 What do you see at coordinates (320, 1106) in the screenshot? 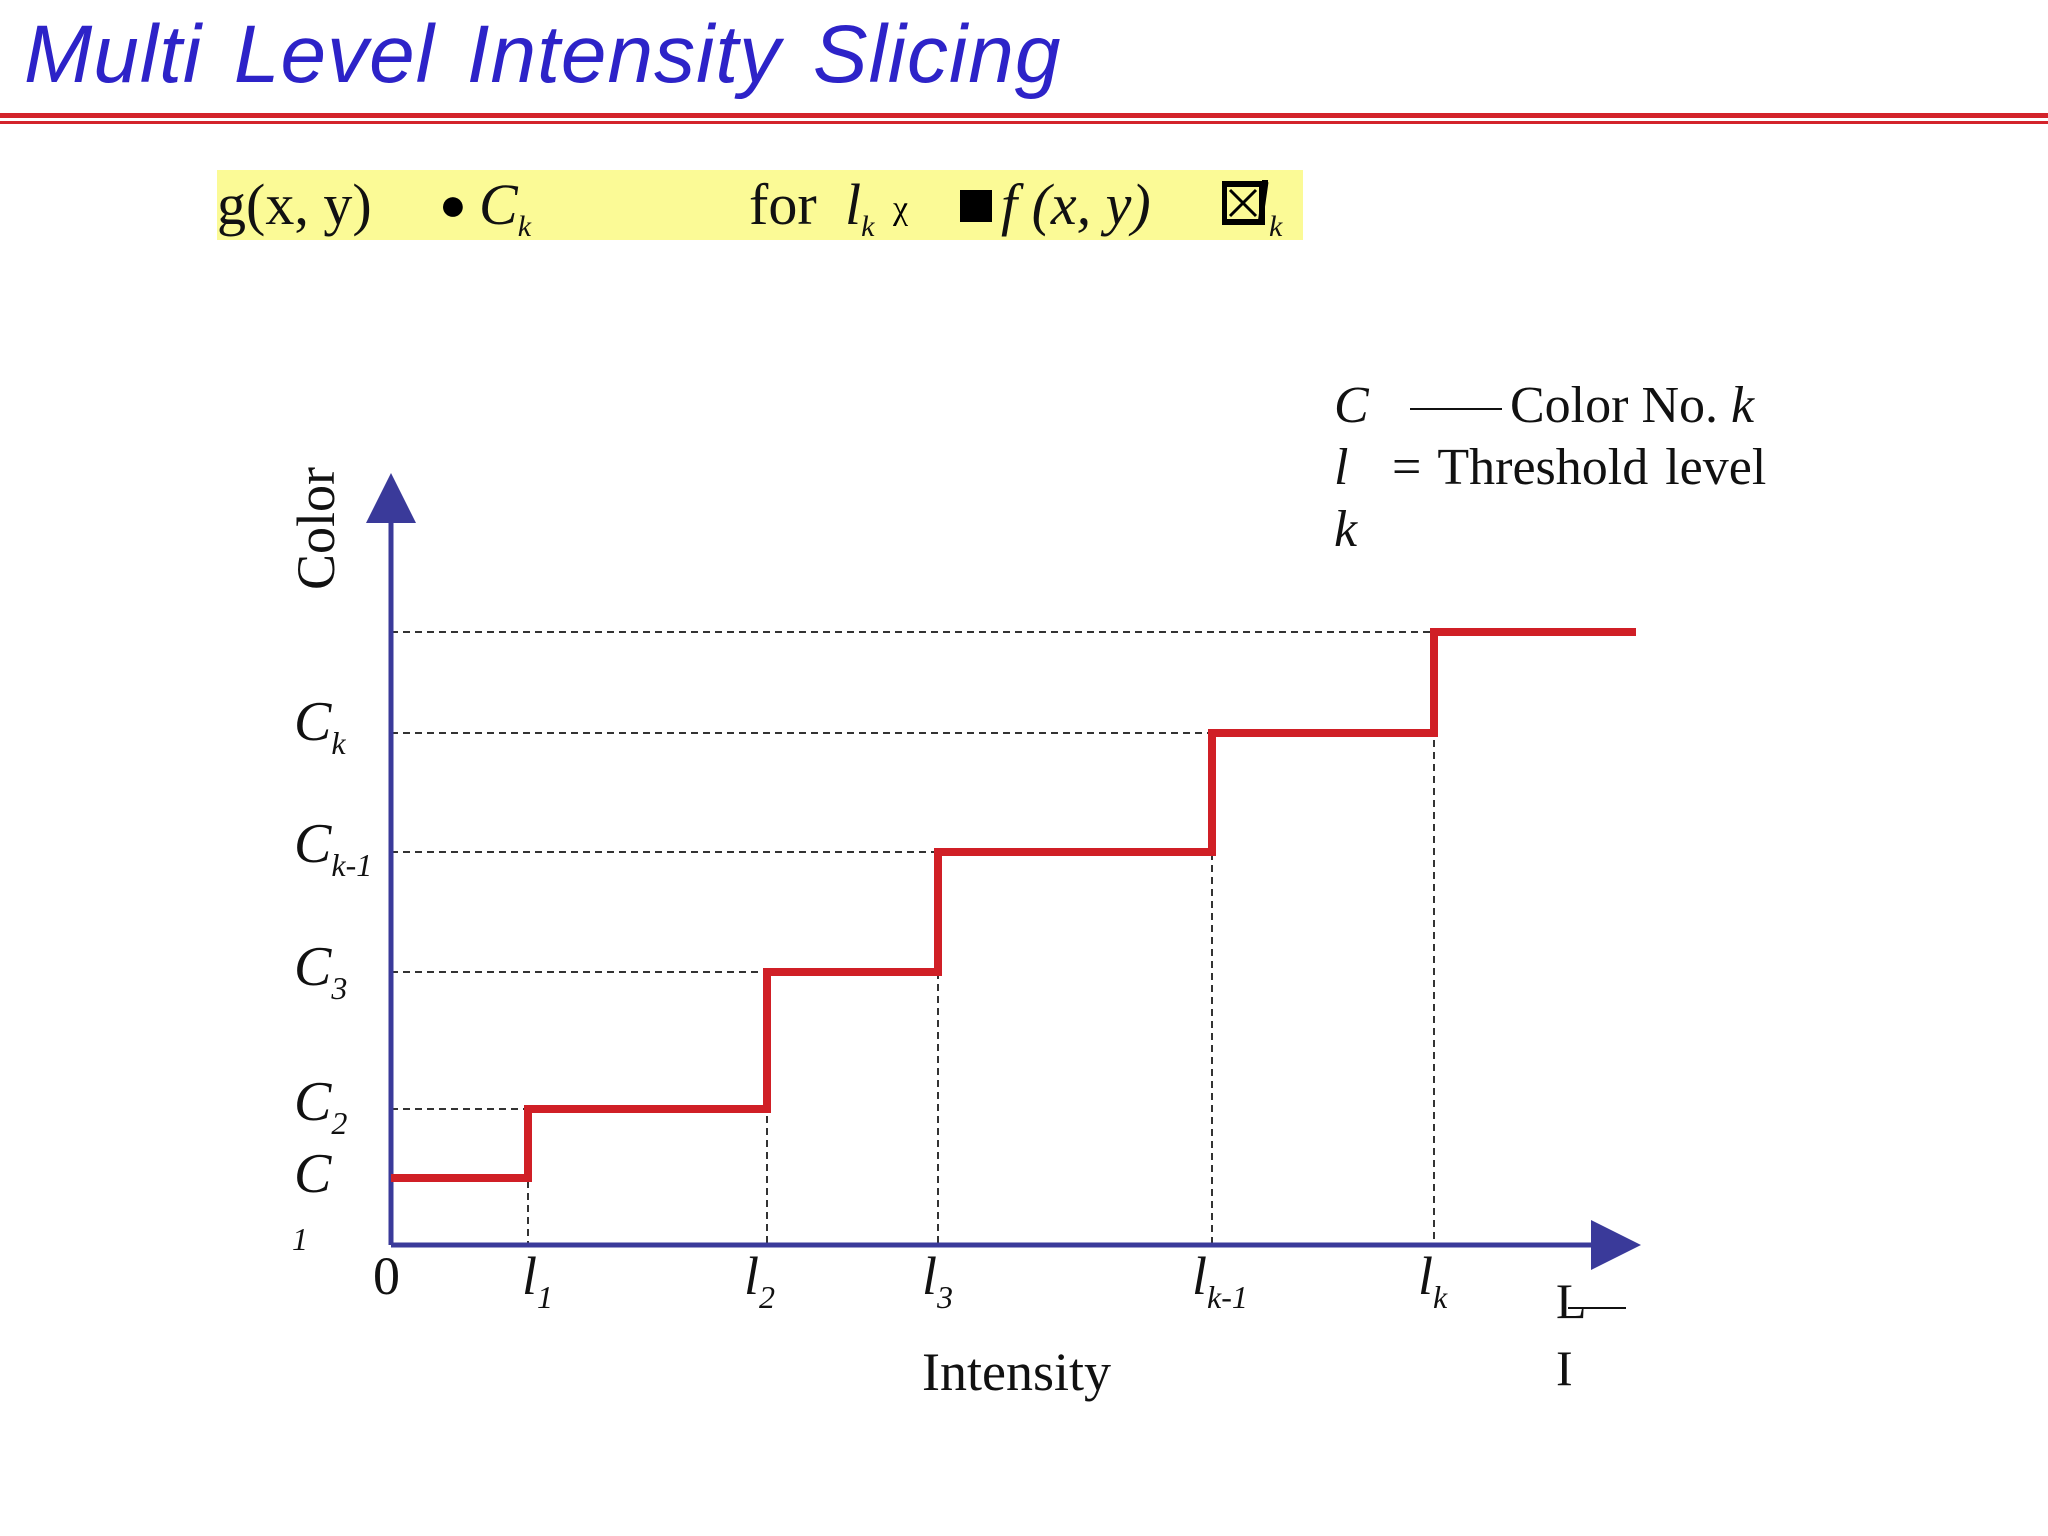
I see `y-tick-label: C2` at bounding box center [320, 1106].